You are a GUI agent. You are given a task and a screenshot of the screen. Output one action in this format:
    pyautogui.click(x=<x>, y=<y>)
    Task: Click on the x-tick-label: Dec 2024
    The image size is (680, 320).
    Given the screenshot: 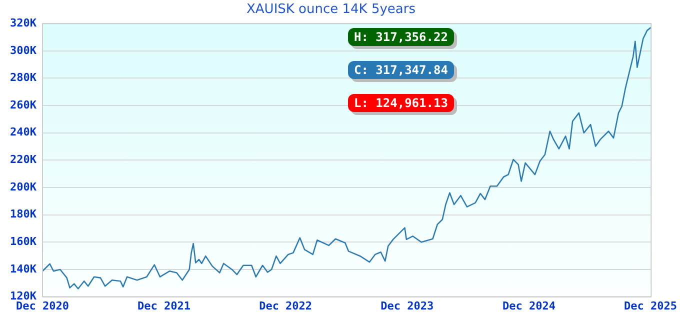 What is the action you would take?
    pyautogui.click(x=529, y=305)
    